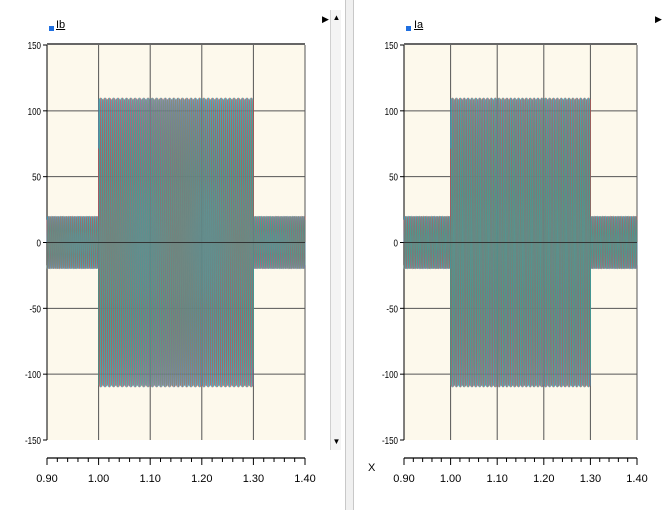  I want to click on legend-swatch-ib, so click(51, 28).